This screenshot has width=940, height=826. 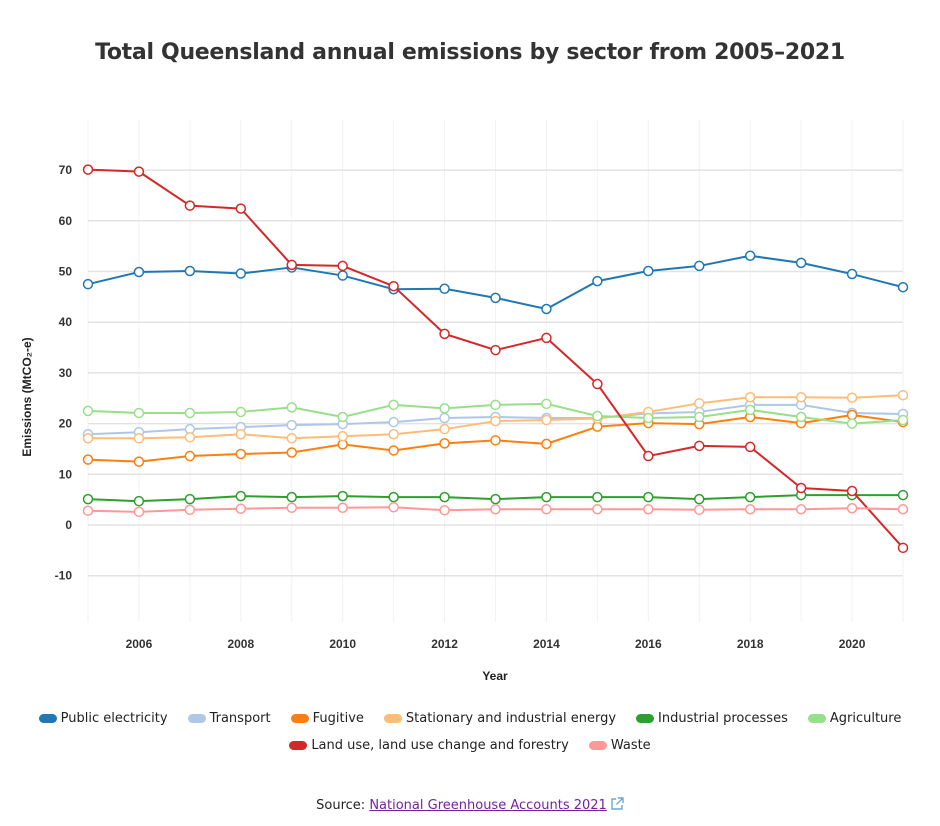 What do you see at coordinates (229, 718) in the screenshot?
I see `legend-item: Transport` at bounding box center [229, 718].